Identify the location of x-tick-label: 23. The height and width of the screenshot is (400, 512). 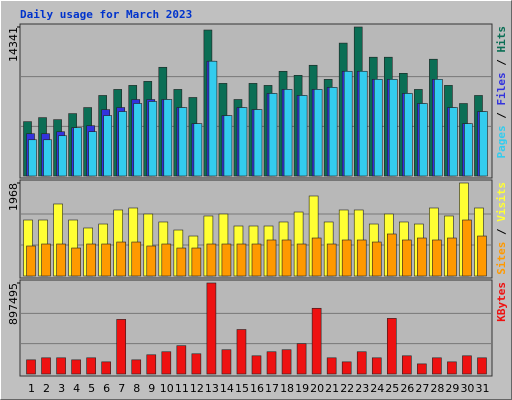
(362, 388).